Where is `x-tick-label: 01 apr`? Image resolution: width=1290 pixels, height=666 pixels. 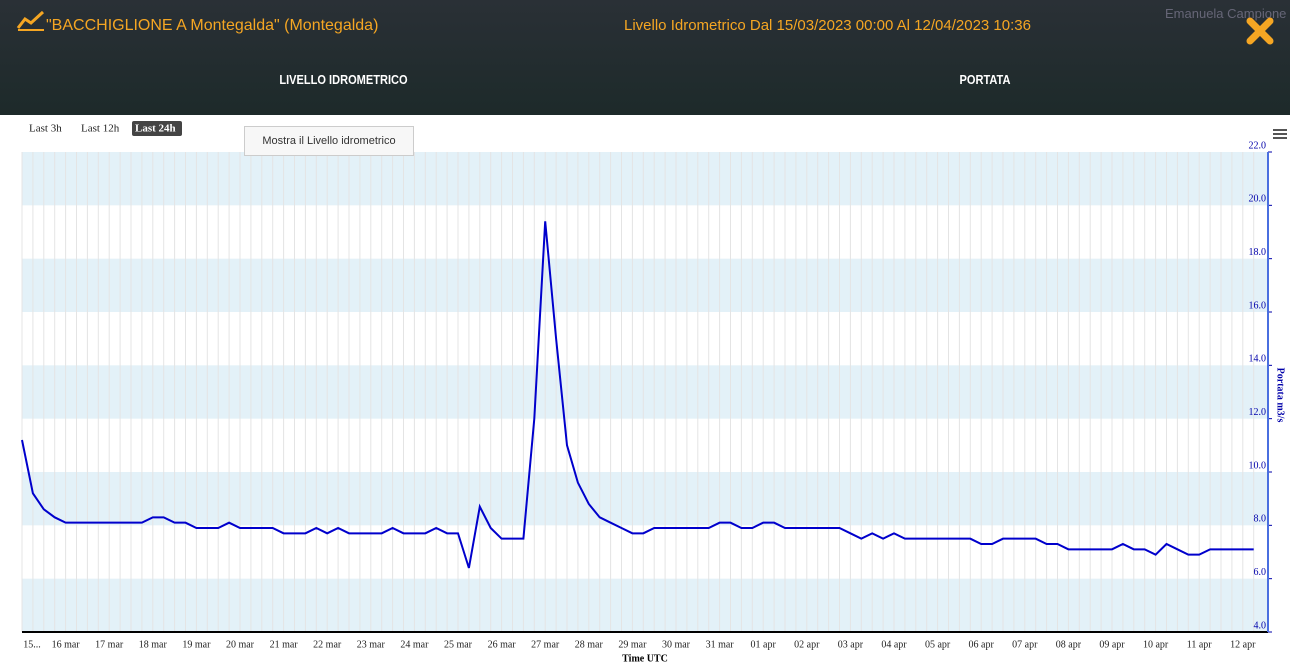
x-tick-label: 01 apr is located at coordinates (764, 644).